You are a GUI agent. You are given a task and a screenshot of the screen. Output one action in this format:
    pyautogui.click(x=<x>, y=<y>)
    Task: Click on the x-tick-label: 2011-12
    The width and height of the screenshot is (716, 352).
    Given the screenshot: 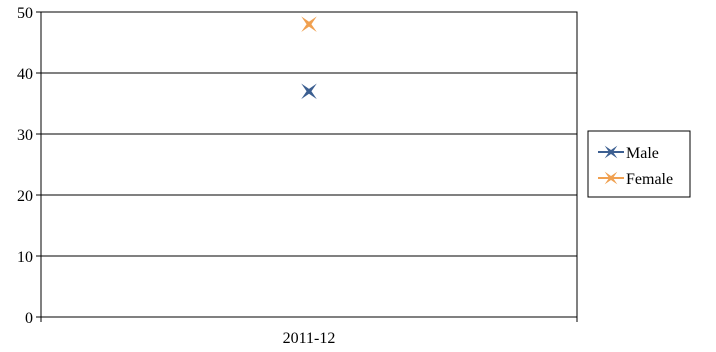 What is the action you would take?
    pyautogui.click(x=309, y=338)
    